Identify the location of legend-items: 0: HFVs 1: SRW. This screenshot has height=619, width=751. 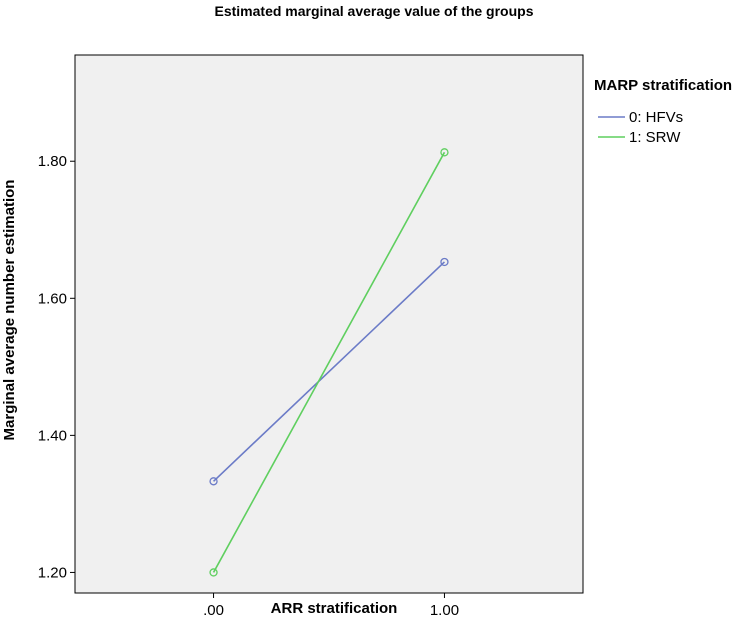
(640, 127).